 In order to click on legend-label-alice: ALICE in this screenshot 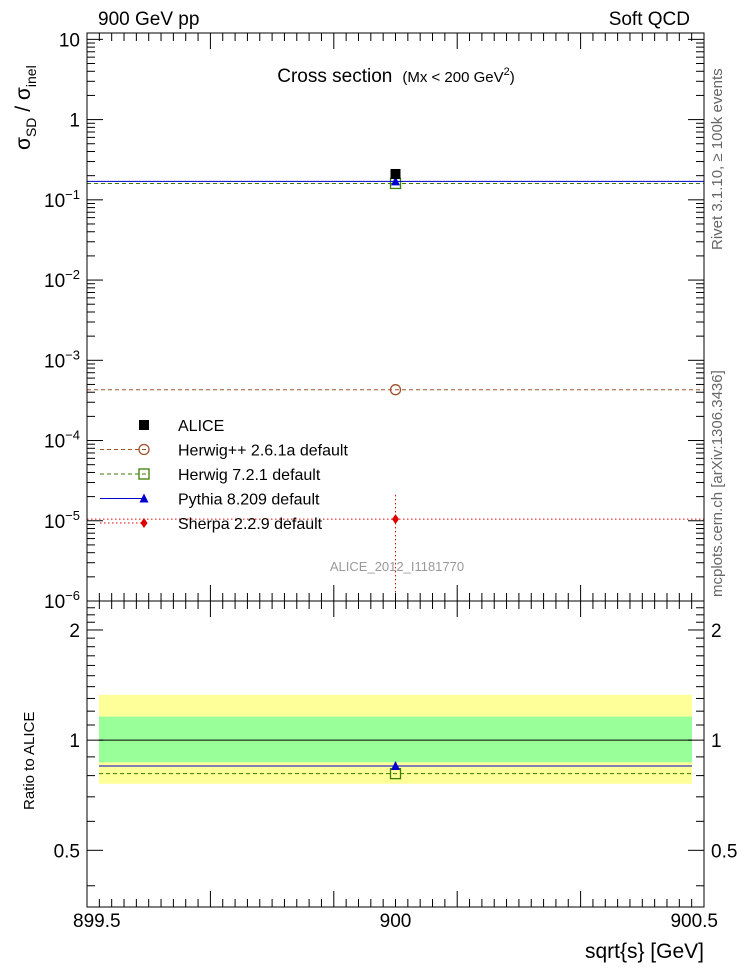, I will do `click(201, 426)`.